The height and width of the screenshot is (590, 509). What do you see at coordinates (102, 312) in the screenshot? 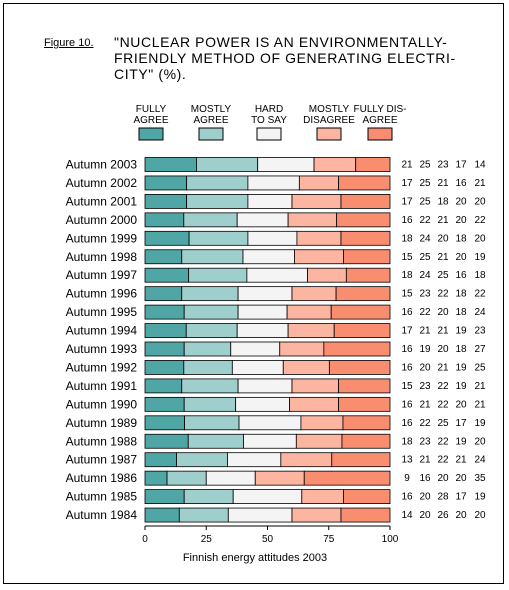
I see `category-label: Autumn 1995` at bounding box center [102, 312].